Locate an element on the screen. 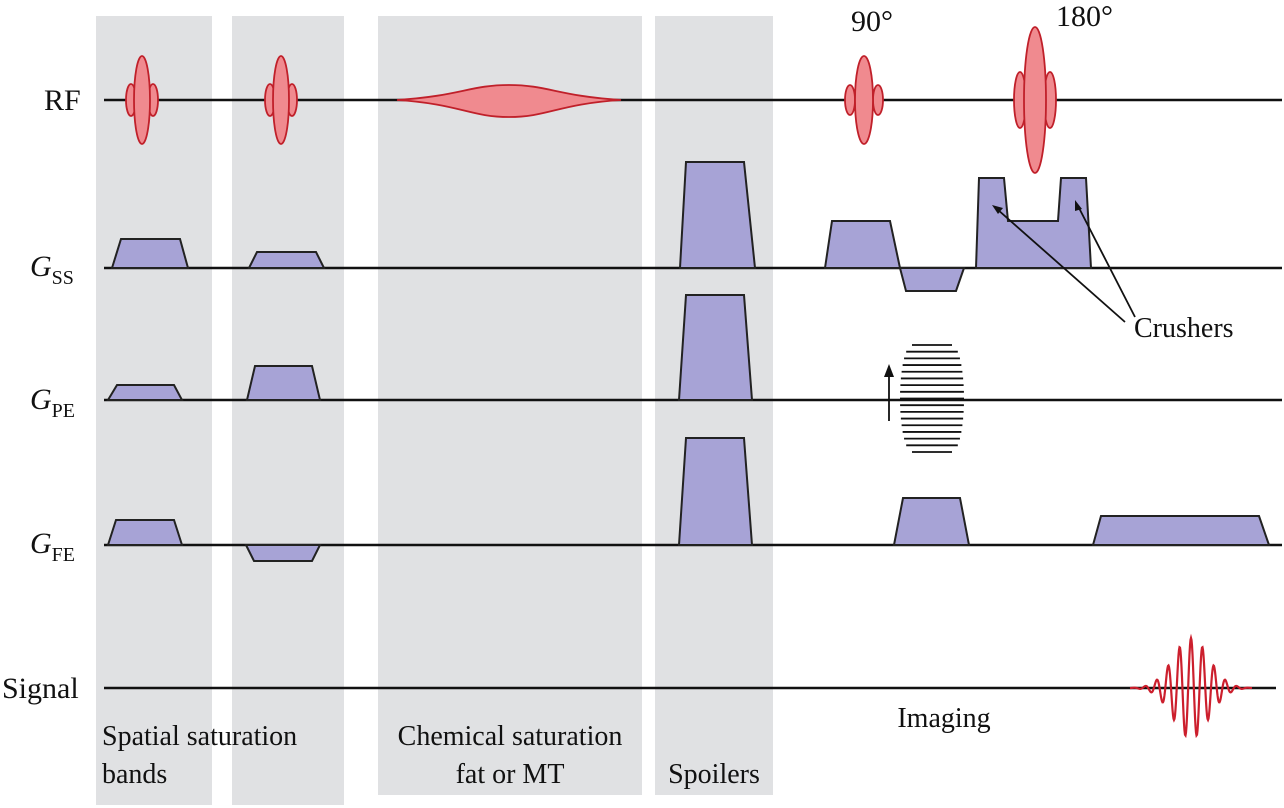 The height and width of the screenshot is (808, 1284). signal-row-label: Signal is located at coordinates (40, 688).